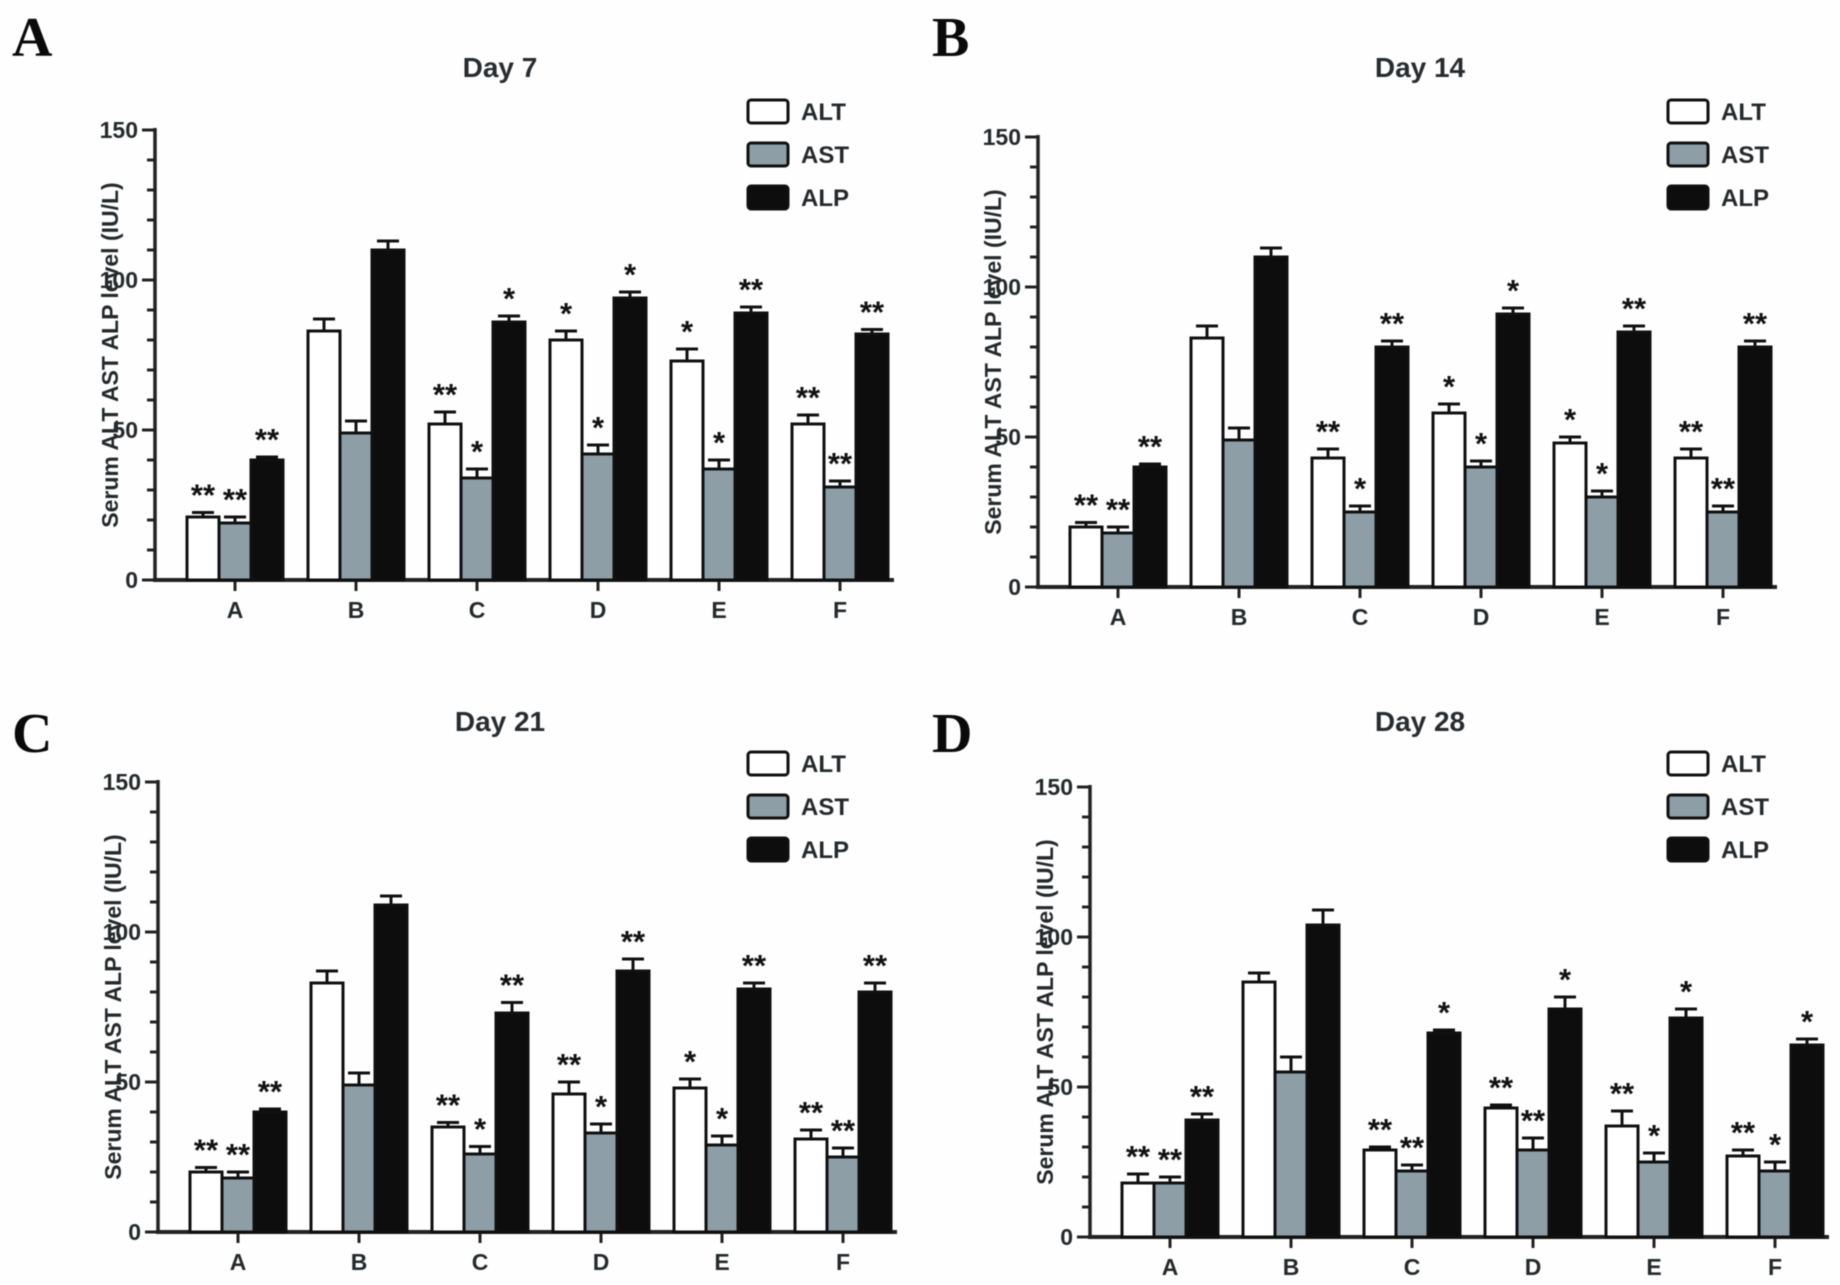 This screenshot has width=1840, height=1285. What do you see at coordinates (235, 551) in the screenshot?
I see `bar-ast-group-a` at bounding box center [235, 551].